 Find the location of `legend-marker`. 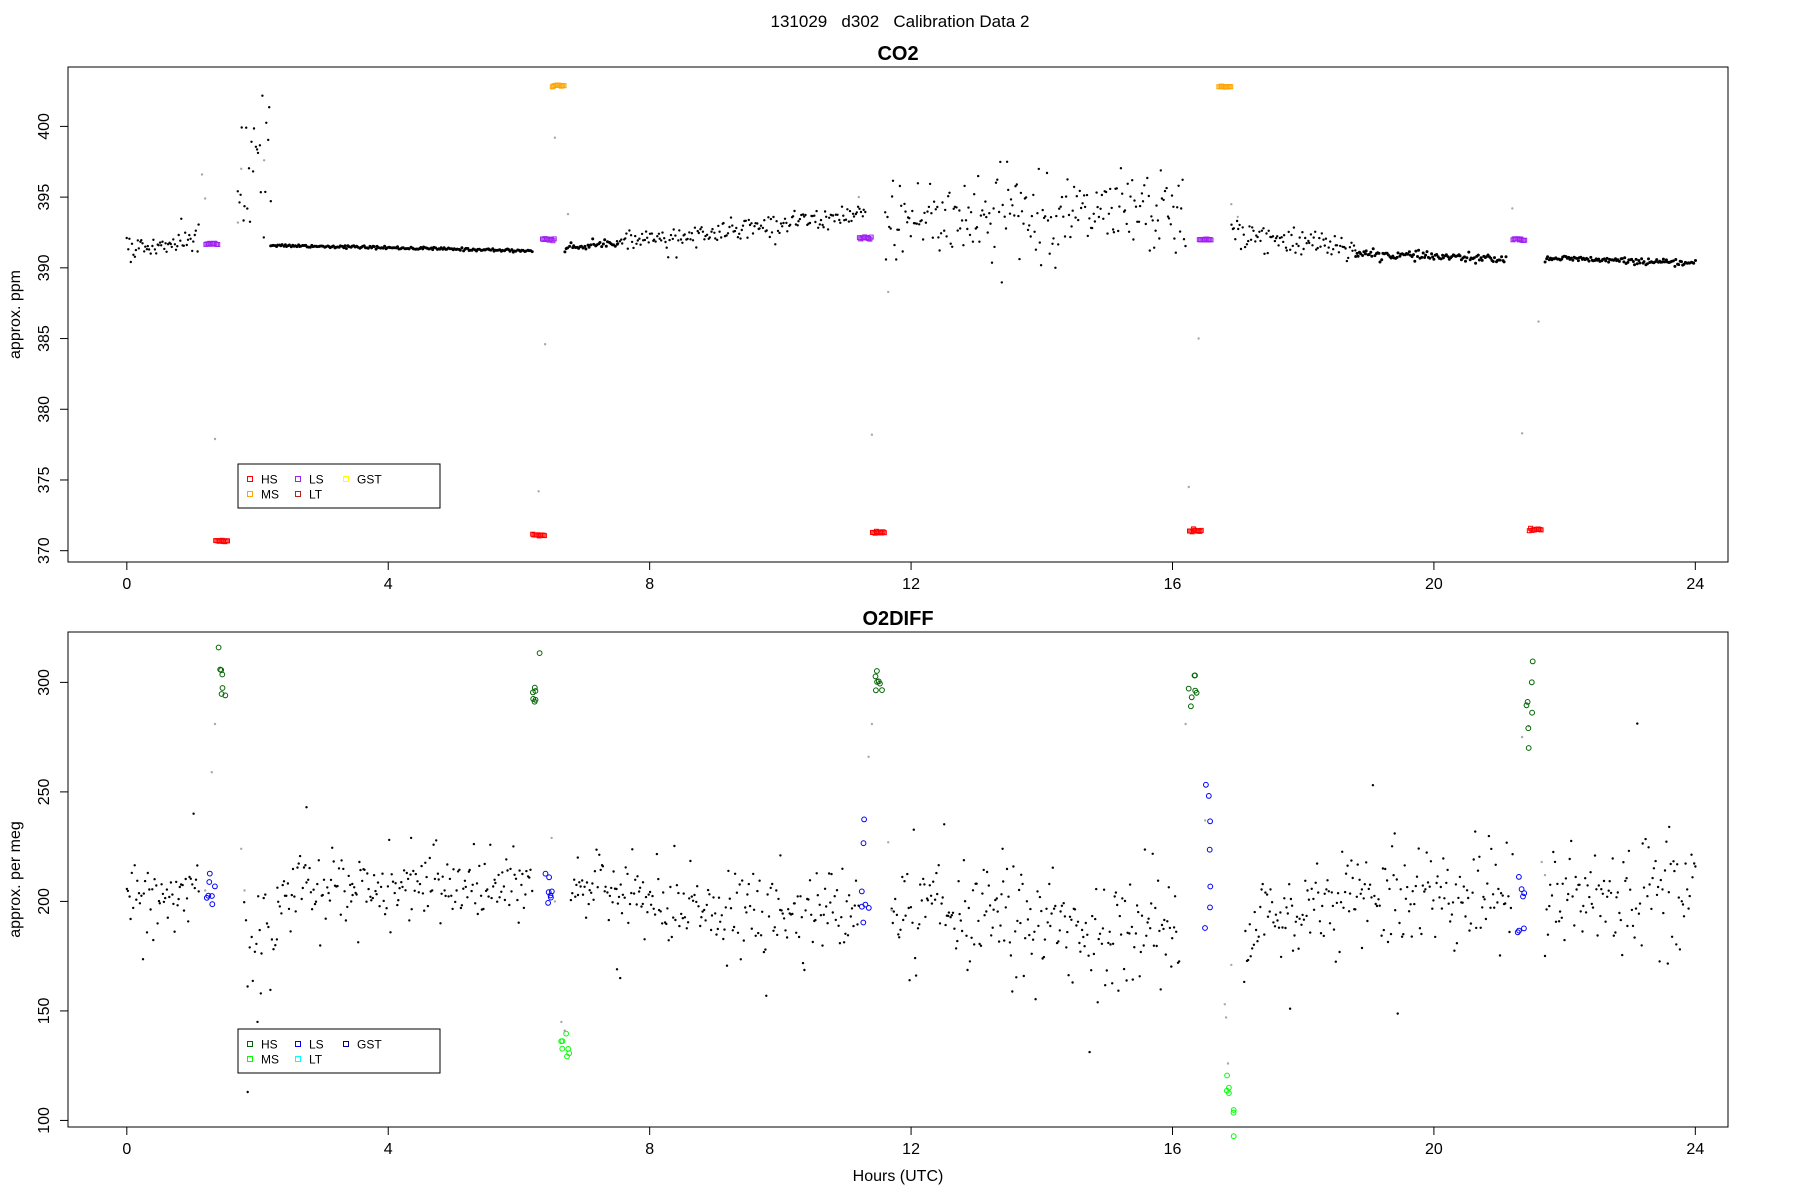

legend-marker is located at coordinates (250, 1044).